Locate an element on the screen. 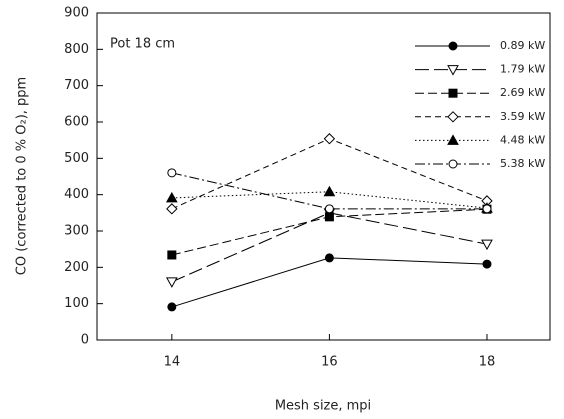  y-tick-label: 0 is located at coordinates (85, 340).